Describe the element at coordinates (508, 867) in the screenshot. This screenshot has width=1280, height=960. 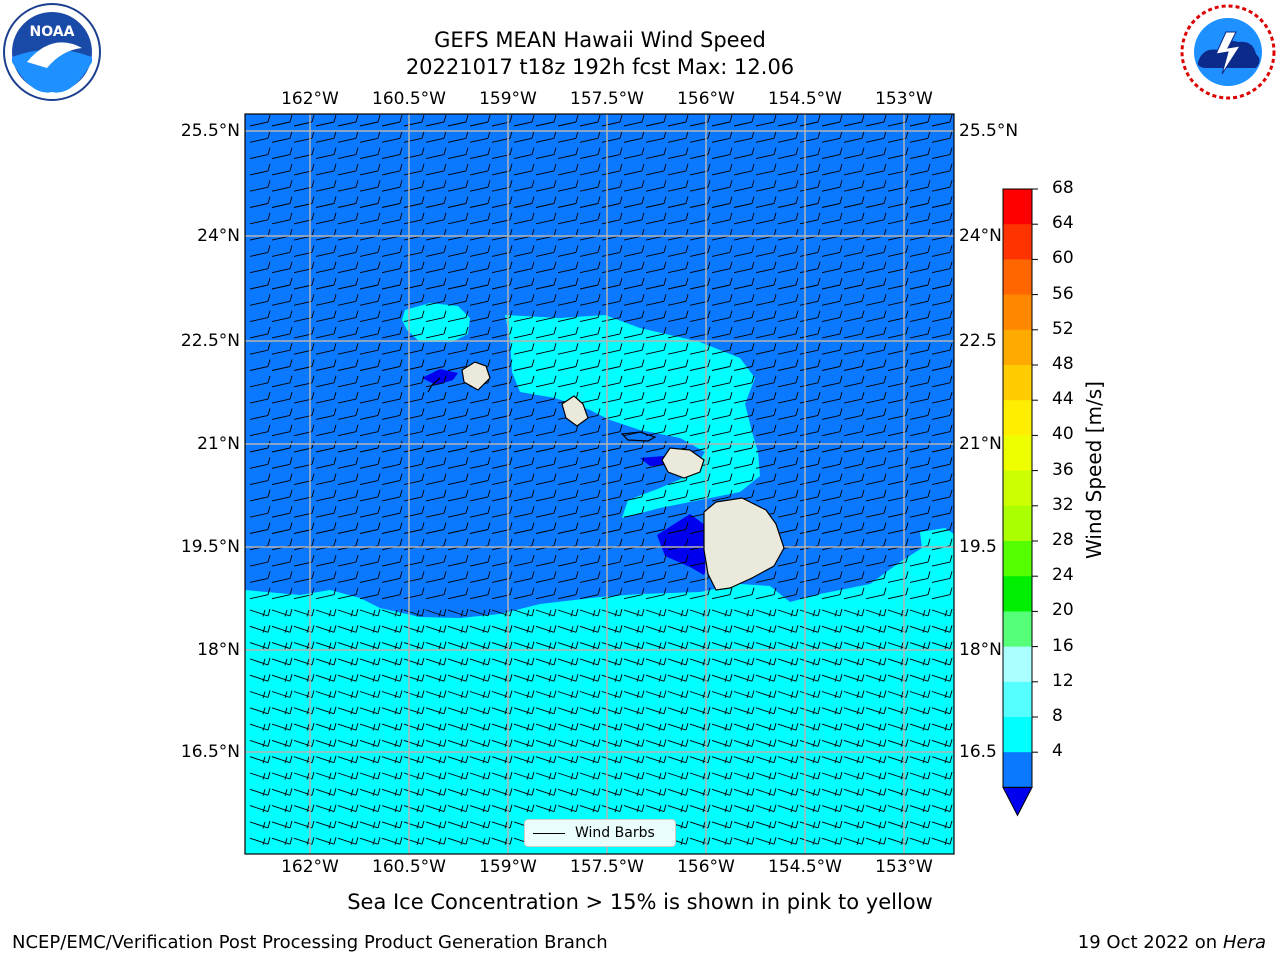
I see `lon-label-bottom: 159°W` at that location.